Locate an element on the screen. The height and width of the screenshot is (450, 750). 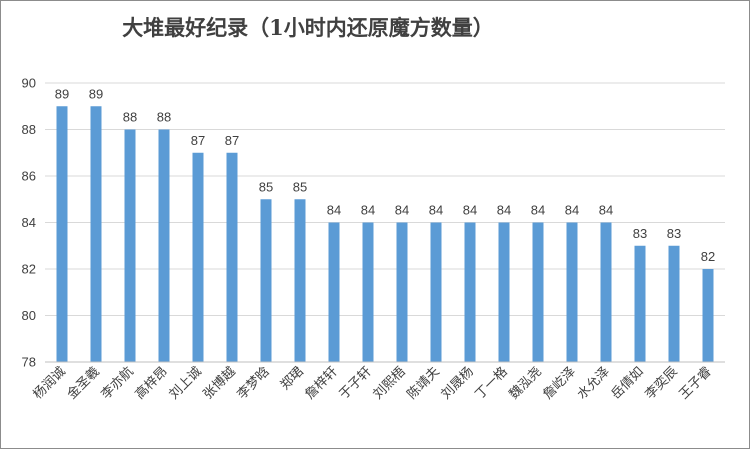
x-tick-label: 郑珺 is located at coordinates (292, 378).